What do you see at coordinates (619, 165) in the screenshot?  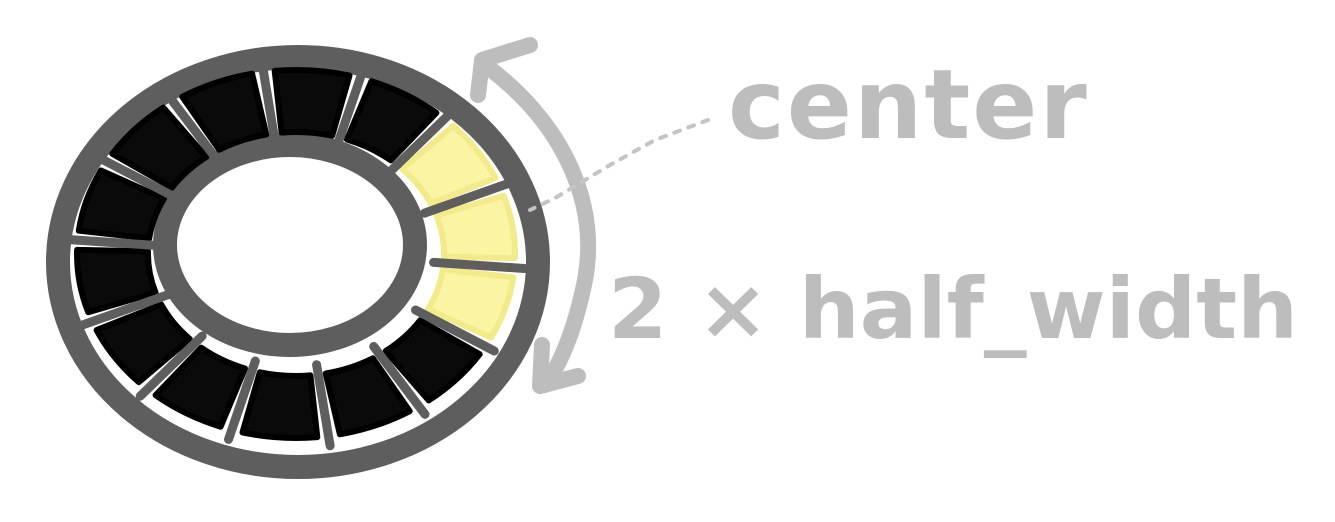 I see `center-leader-line` at bounding box center [619, 165].